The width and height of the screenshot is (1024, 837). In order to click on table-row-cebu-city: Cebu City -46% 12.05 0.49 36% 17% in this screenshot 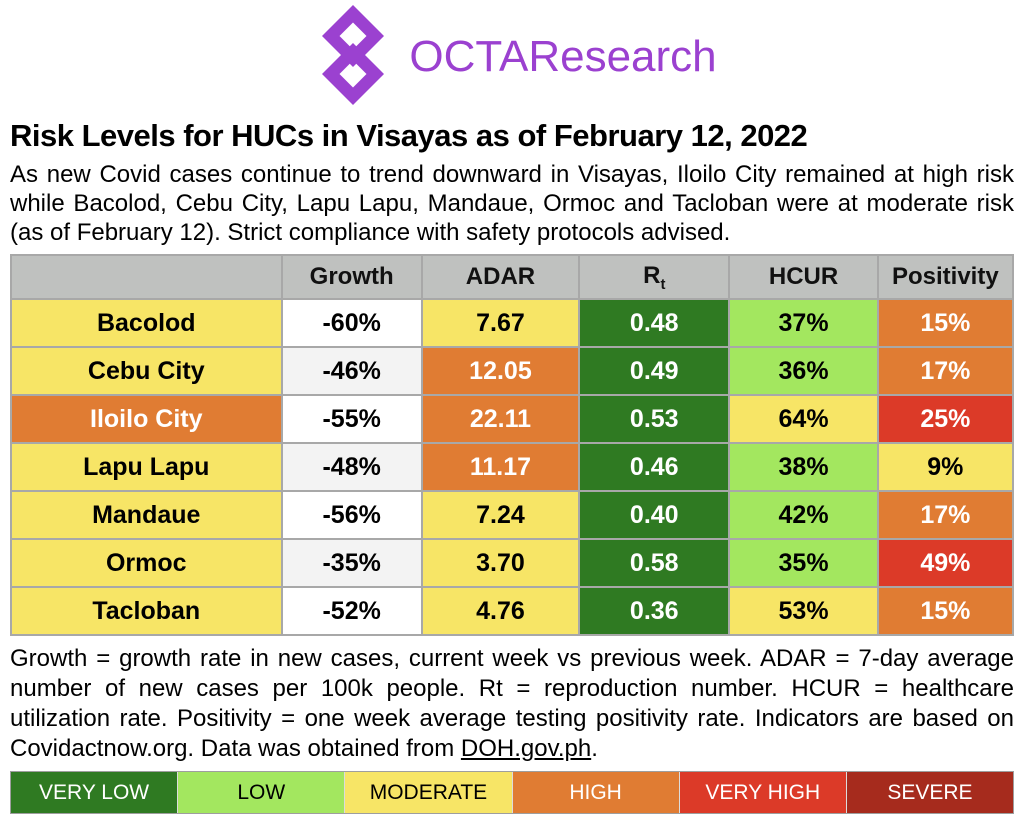, I will do `click(512, 371)`.